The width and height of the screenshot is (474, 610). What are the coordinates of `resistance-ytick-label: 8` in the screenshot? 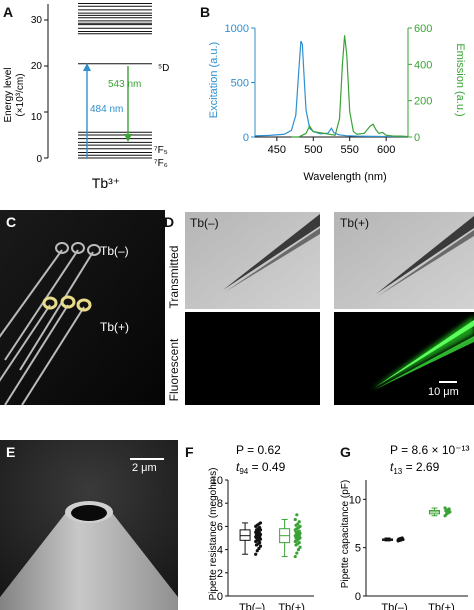 It's located at (220, 504).